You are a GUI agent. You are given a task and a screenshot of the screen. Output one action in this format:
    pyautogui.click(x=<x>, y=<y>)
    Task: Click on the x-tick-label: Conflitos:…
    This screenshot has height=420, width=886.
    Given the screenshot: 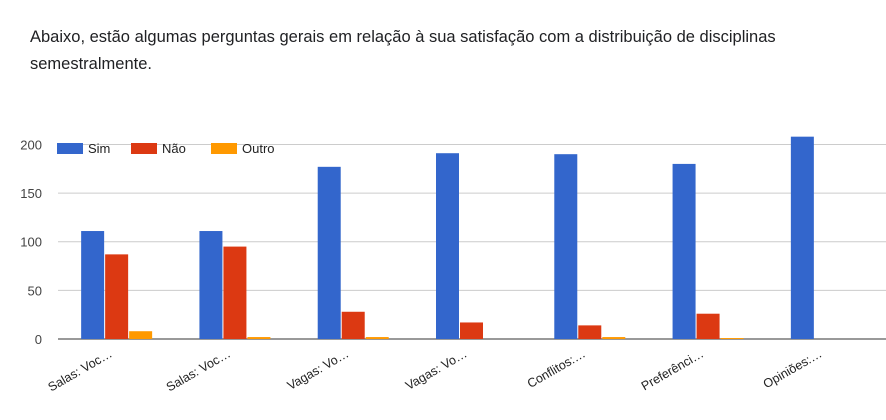 What is the action you would take?
    pyautogui.click(x=556, y=368)
    